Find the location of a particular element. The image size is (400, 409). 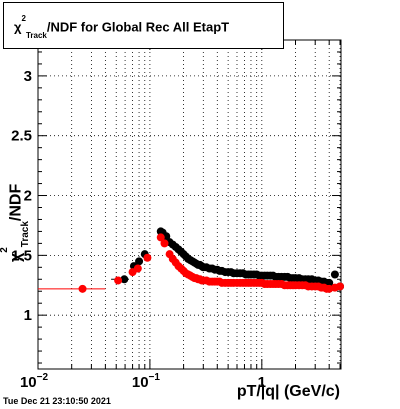

y-tick-label: 2.5 is located at coordinates (21, 136).